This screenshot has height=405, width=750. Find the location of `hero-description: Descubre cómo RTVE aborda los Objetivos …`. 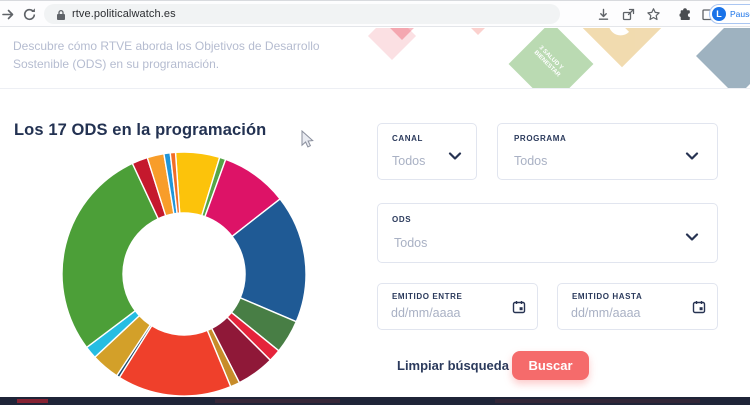

hero-description: Descubre cómo RTVE aborda los Objetivos … is located at coordinates (166, 55).